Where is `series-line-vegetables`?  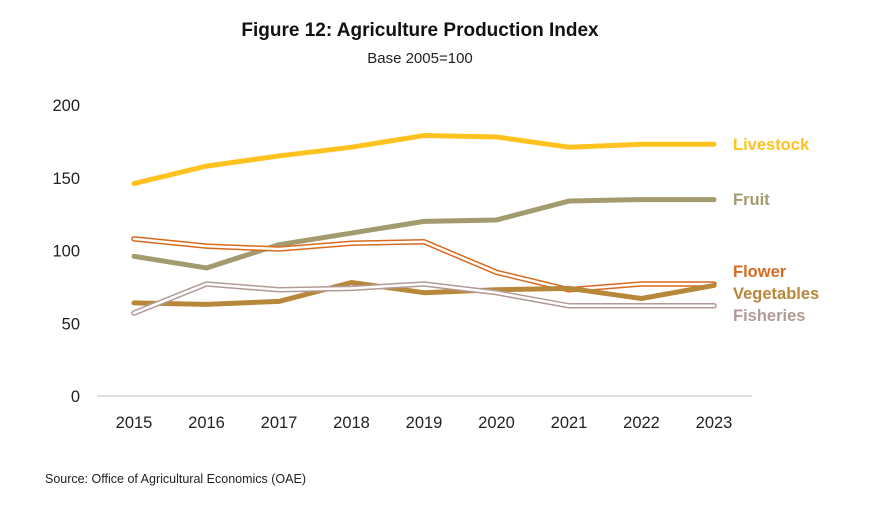 series-line-vegetables is located at coordinates (424, 293).